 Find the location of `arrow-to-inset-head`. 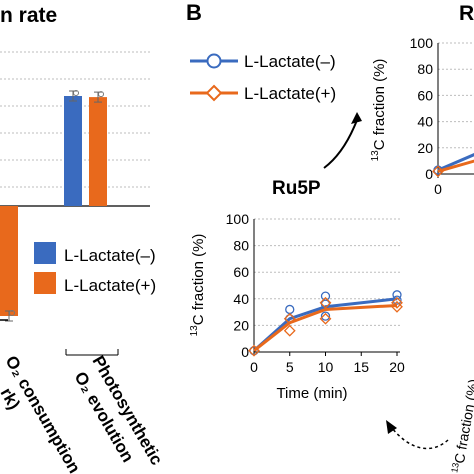

arrow-to-inset-head is located at coordinates (356, 118).